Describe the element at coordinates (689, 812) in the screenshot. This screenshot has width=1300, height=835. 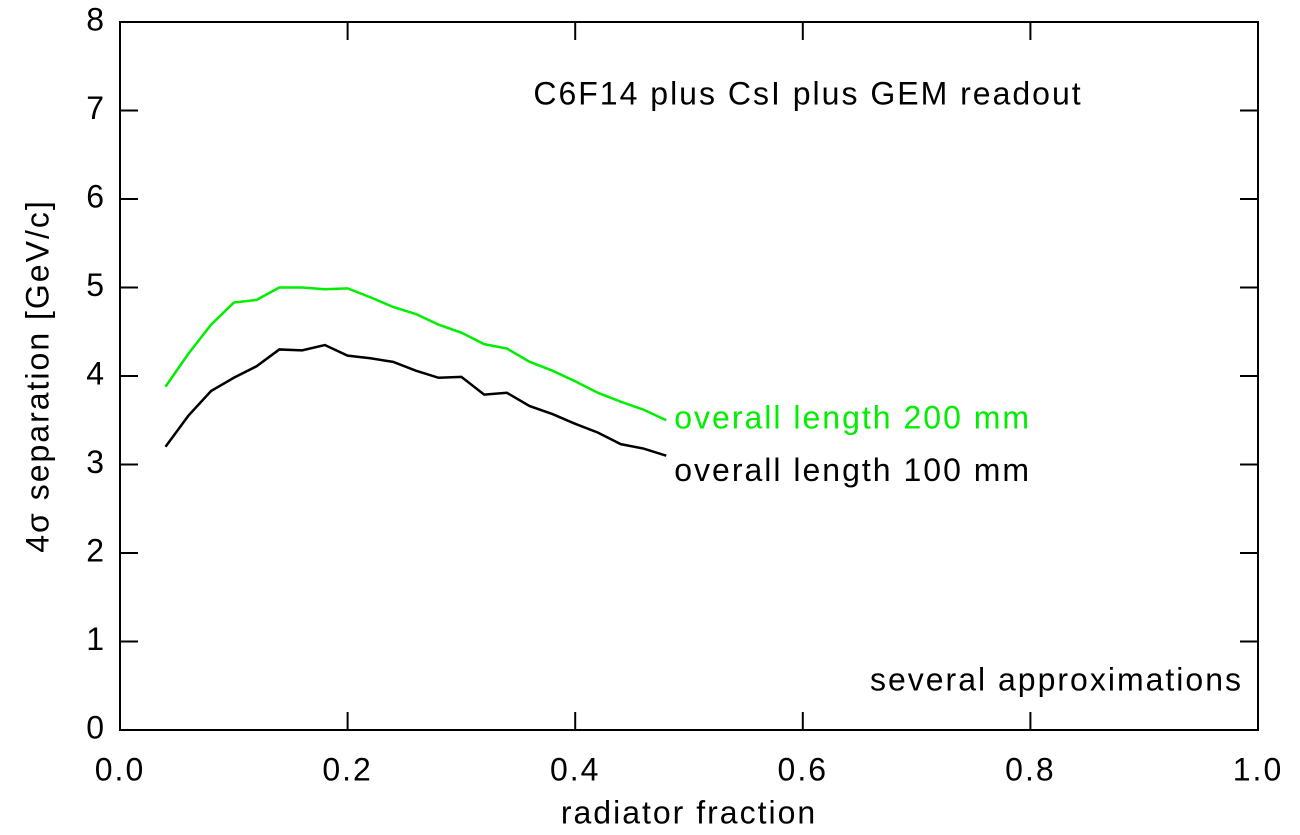
I see `x-axis-label: radiator fraction` at that location.